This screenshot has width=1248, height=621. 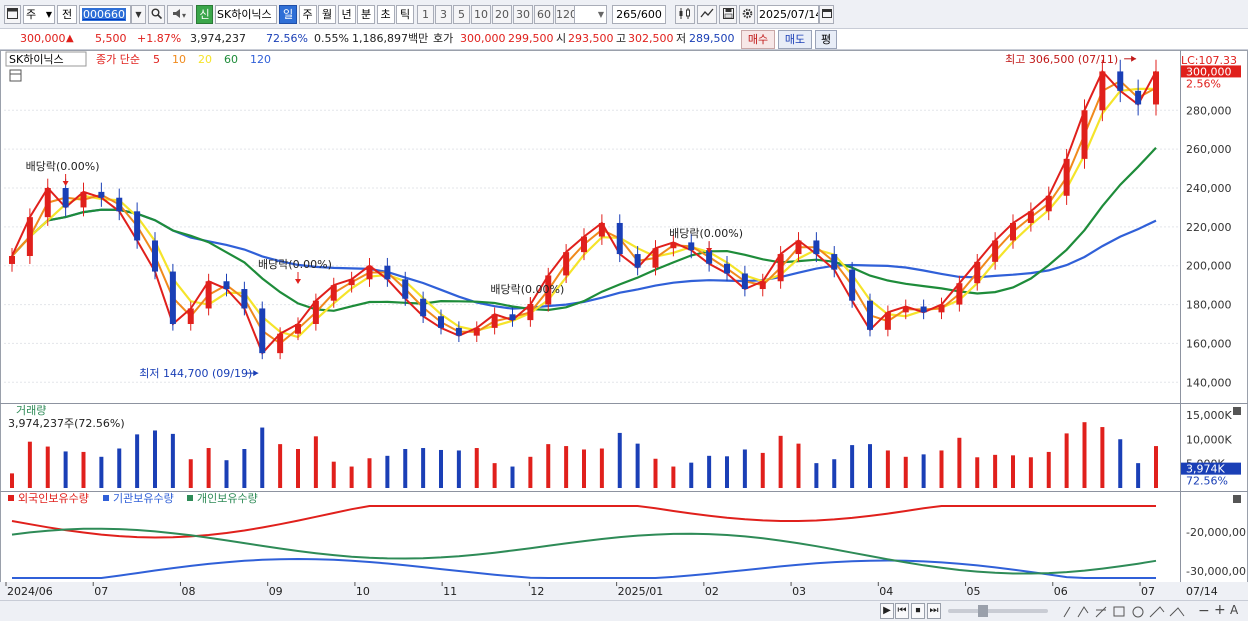 What do you see at coordinates (502, 14) in the screenshot?
I see `interval-tab-4: 20` at bounding box center [502, 14].